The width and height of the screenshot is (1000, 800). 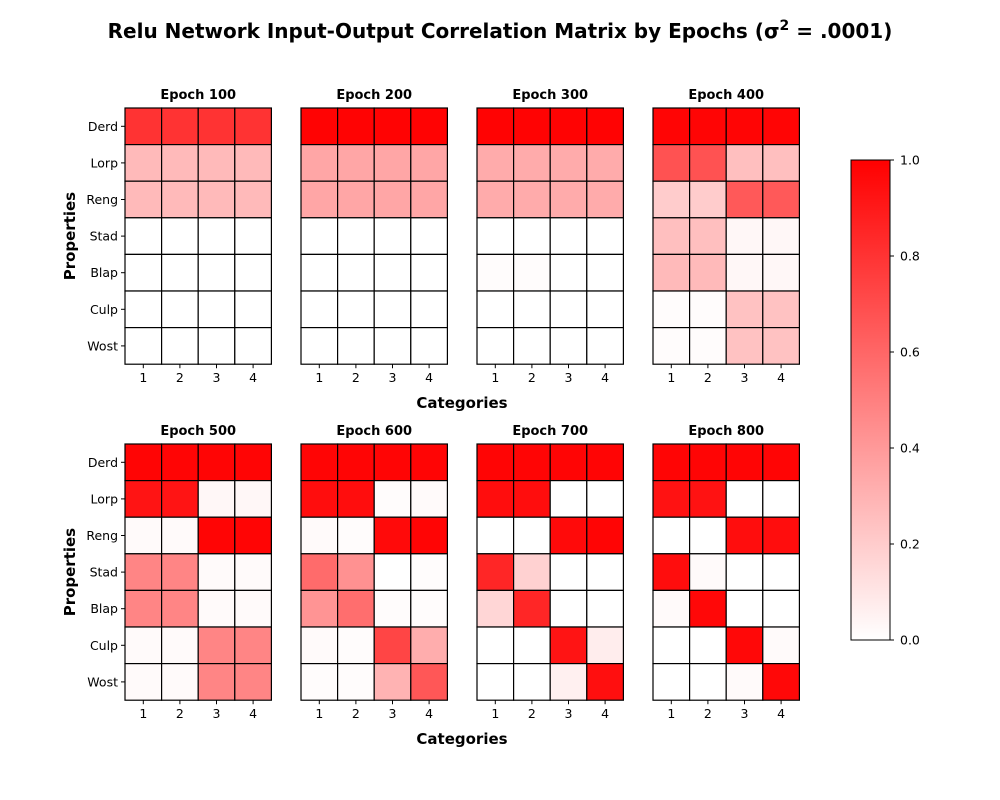 What do you see at coordinates (910, 640) in the screenshot?
I see `colorbar-tick-label: 0.0` at bounding box center [910, 640].